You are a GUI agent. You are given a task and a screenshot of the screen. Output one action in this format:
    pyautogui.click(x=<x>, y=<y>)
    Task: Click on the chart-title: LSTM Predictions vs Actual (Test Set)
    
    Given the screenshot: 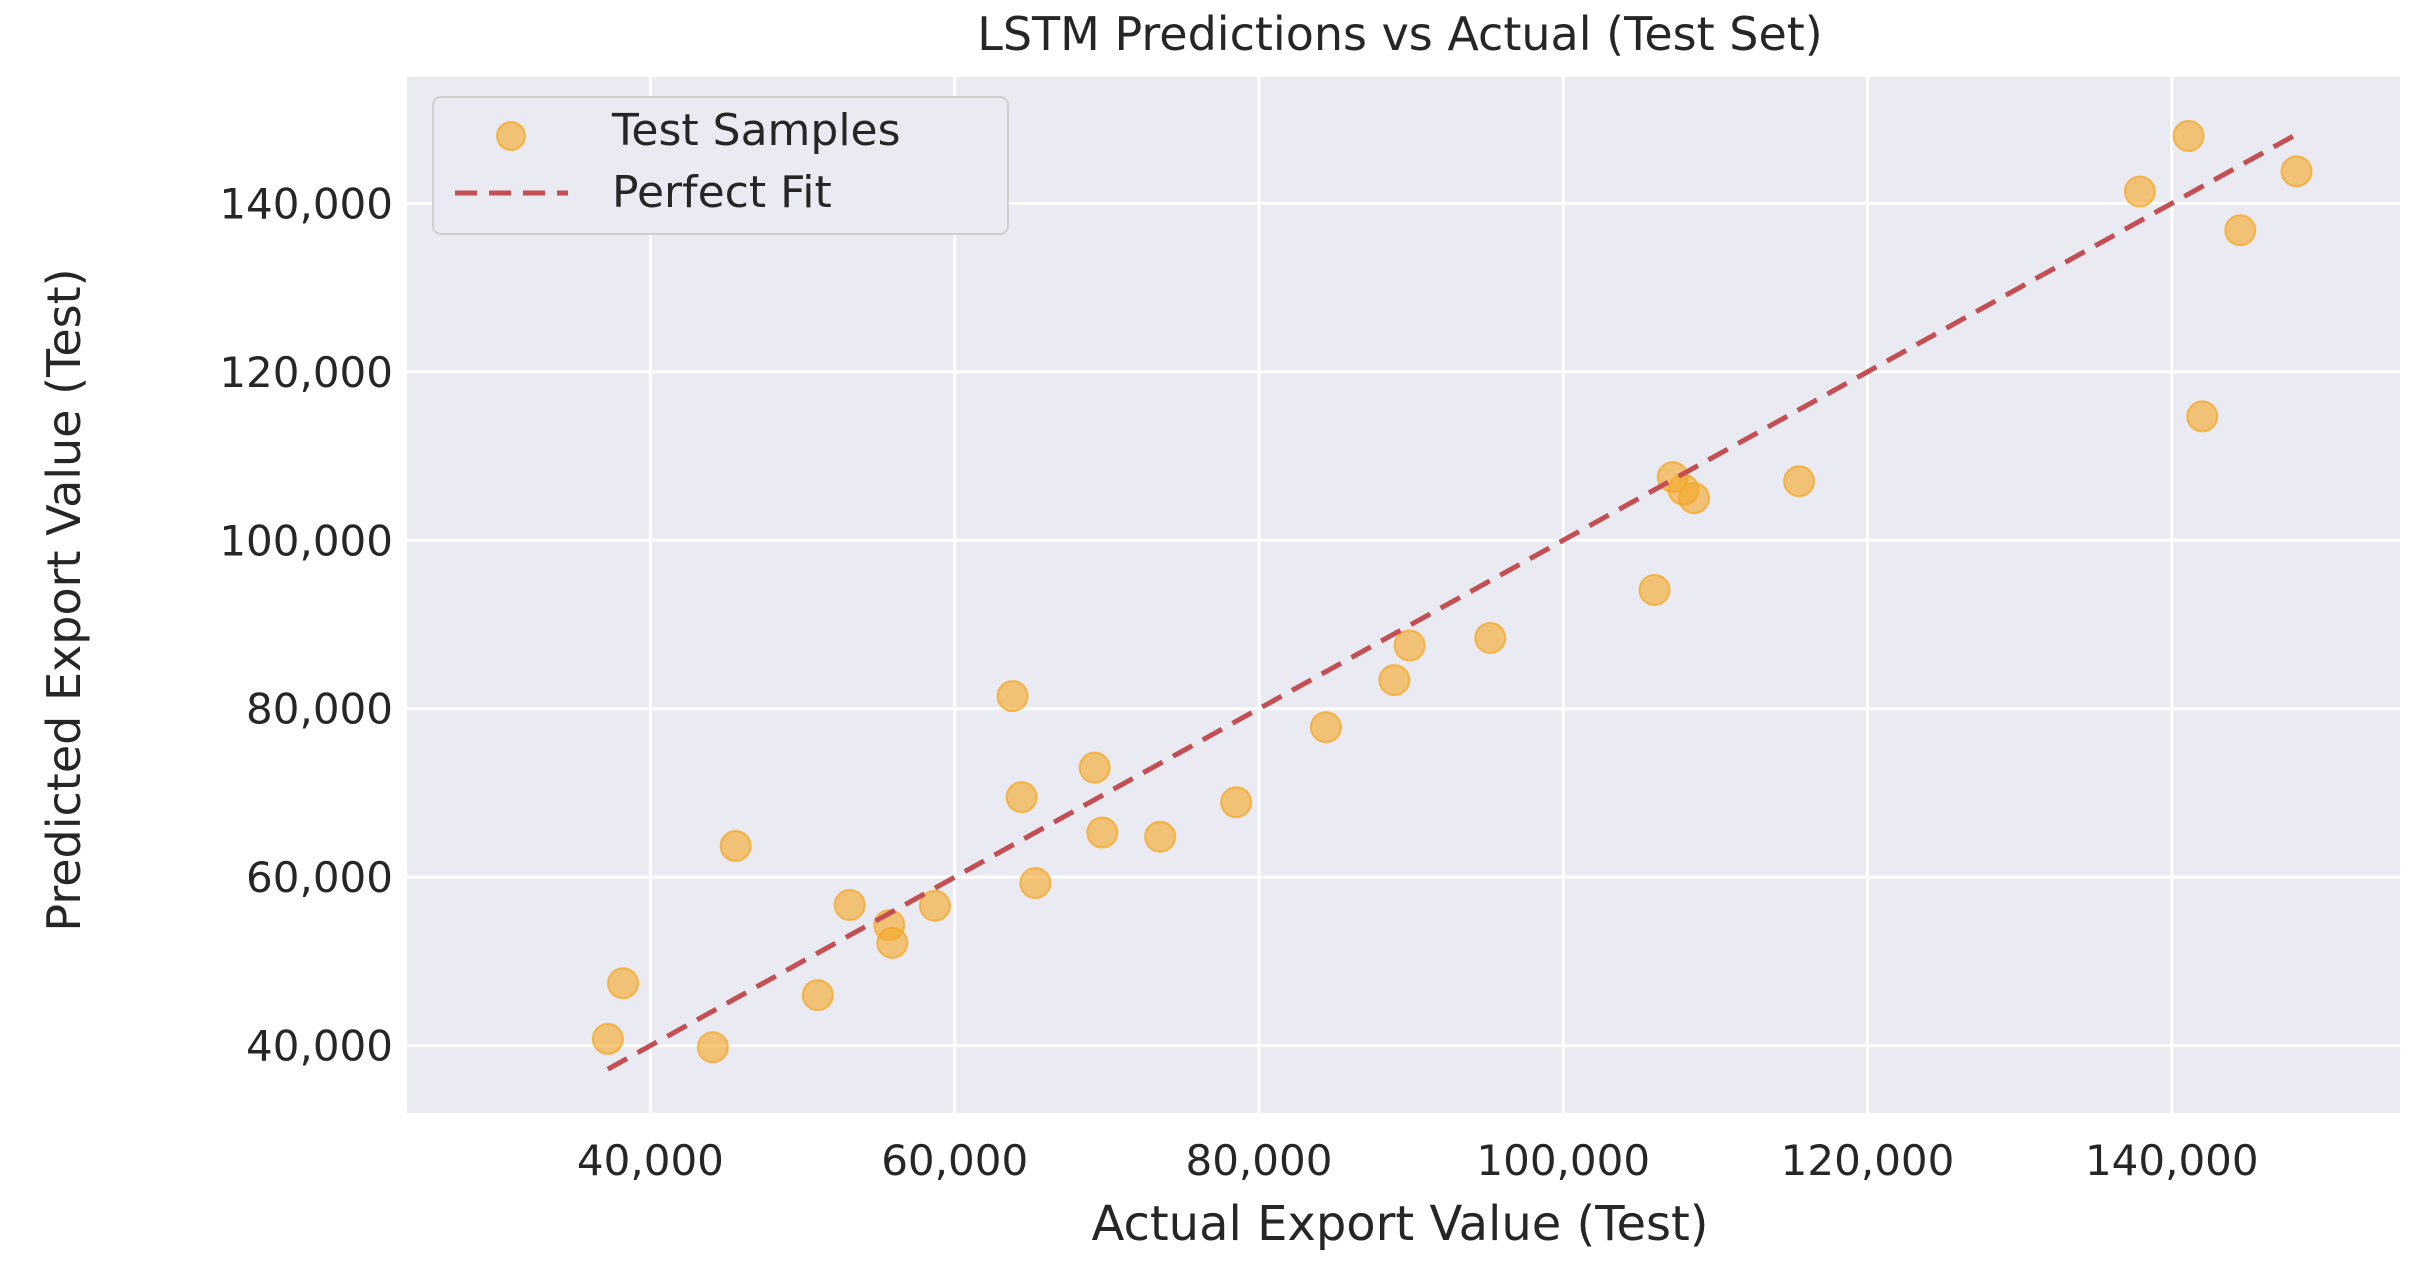 What is the action you would take?
    pyautogui.click(x=1400, y=34)
    